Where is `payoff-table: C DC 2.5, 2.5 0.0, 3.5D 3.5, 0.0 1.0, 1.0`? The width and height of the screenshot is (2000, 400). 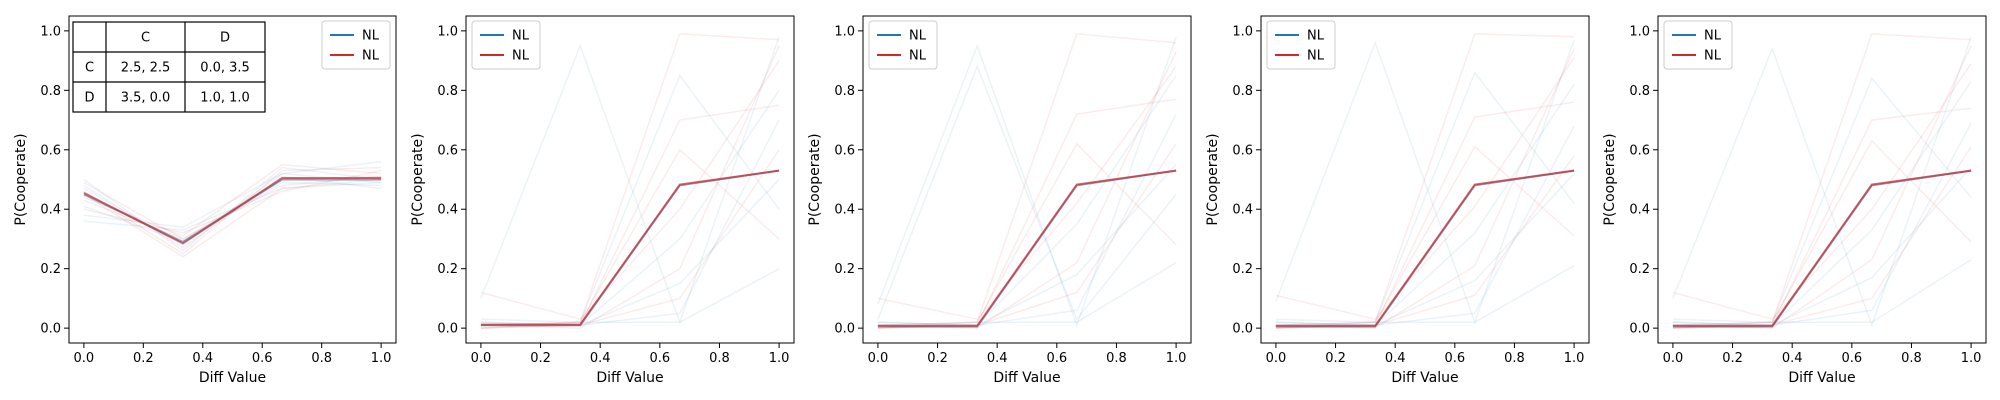 payoff-table: C DC 2.5, 2.5 0.0, 3.5D 3.5, 0.0 1.0, 1.0 is located at coordinates (169, 67).